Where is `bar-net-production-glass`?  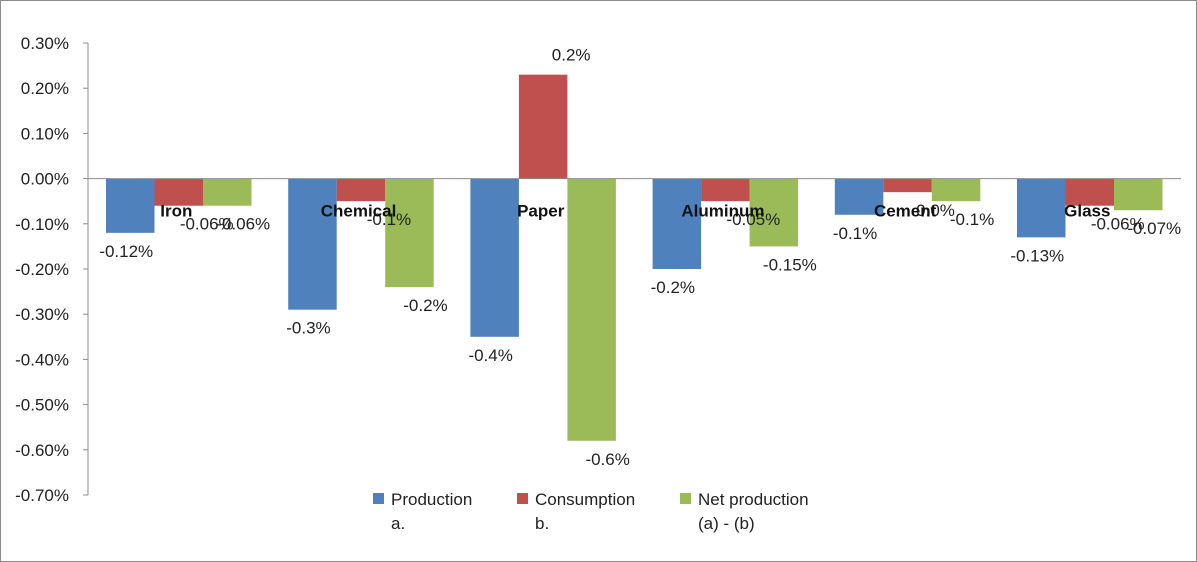 bar-net-production-glass is located at coordinates (1138, 194).